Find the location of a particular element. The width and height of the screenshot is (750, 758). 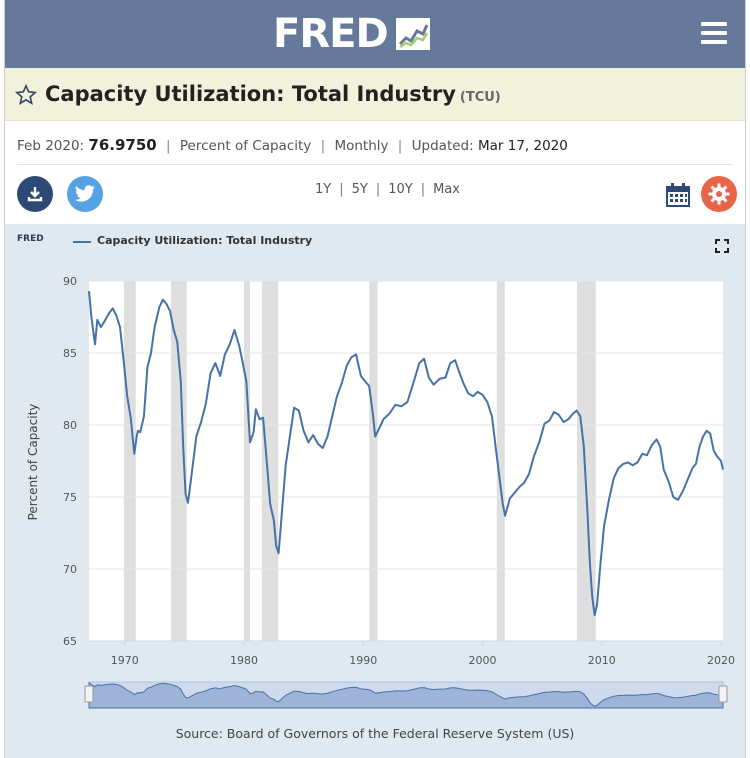

settings-button is located at coordinates (719, 194).